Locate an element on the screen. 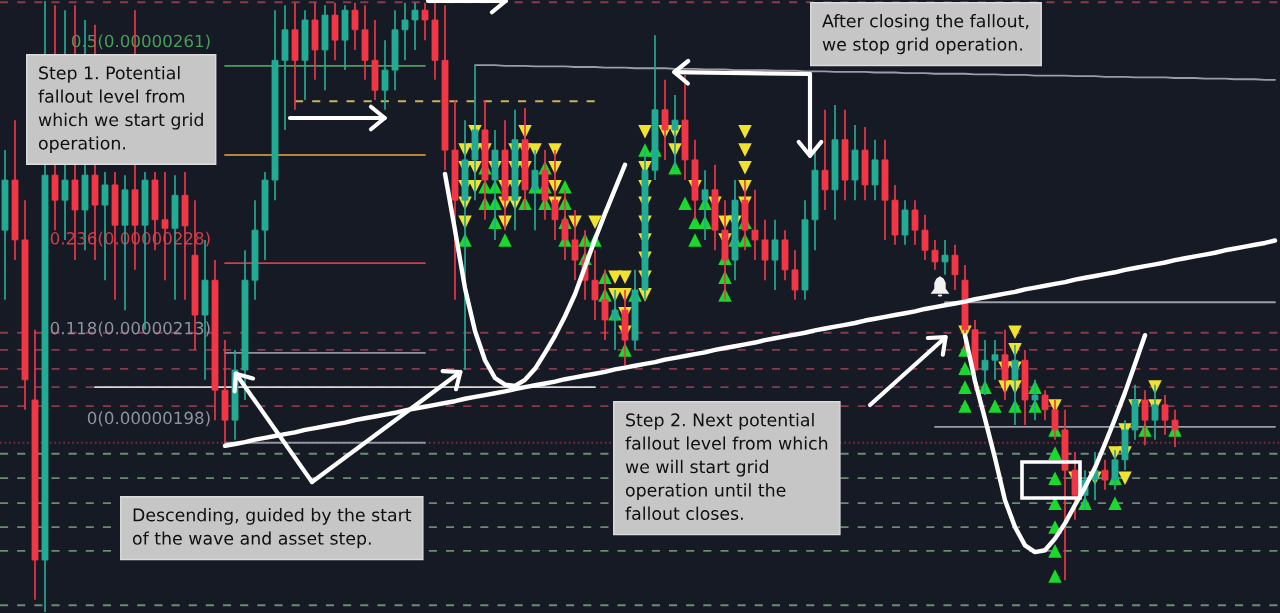  annotation: Step 2. Next potential fallout level from which we will start grid operation until the fallout closes. is located at coordinates (726, 467).